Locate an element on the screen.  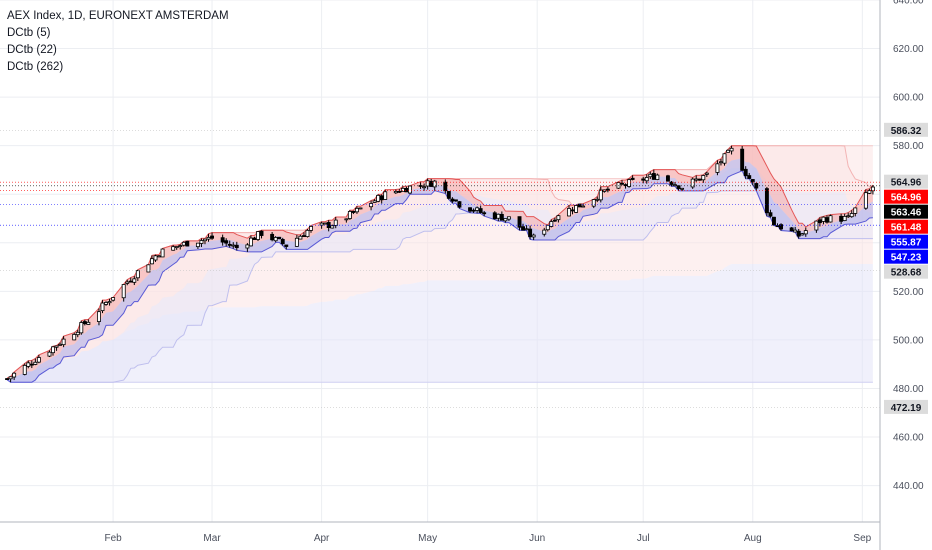
x-tick-label: May is located at coordinates (427, 538).